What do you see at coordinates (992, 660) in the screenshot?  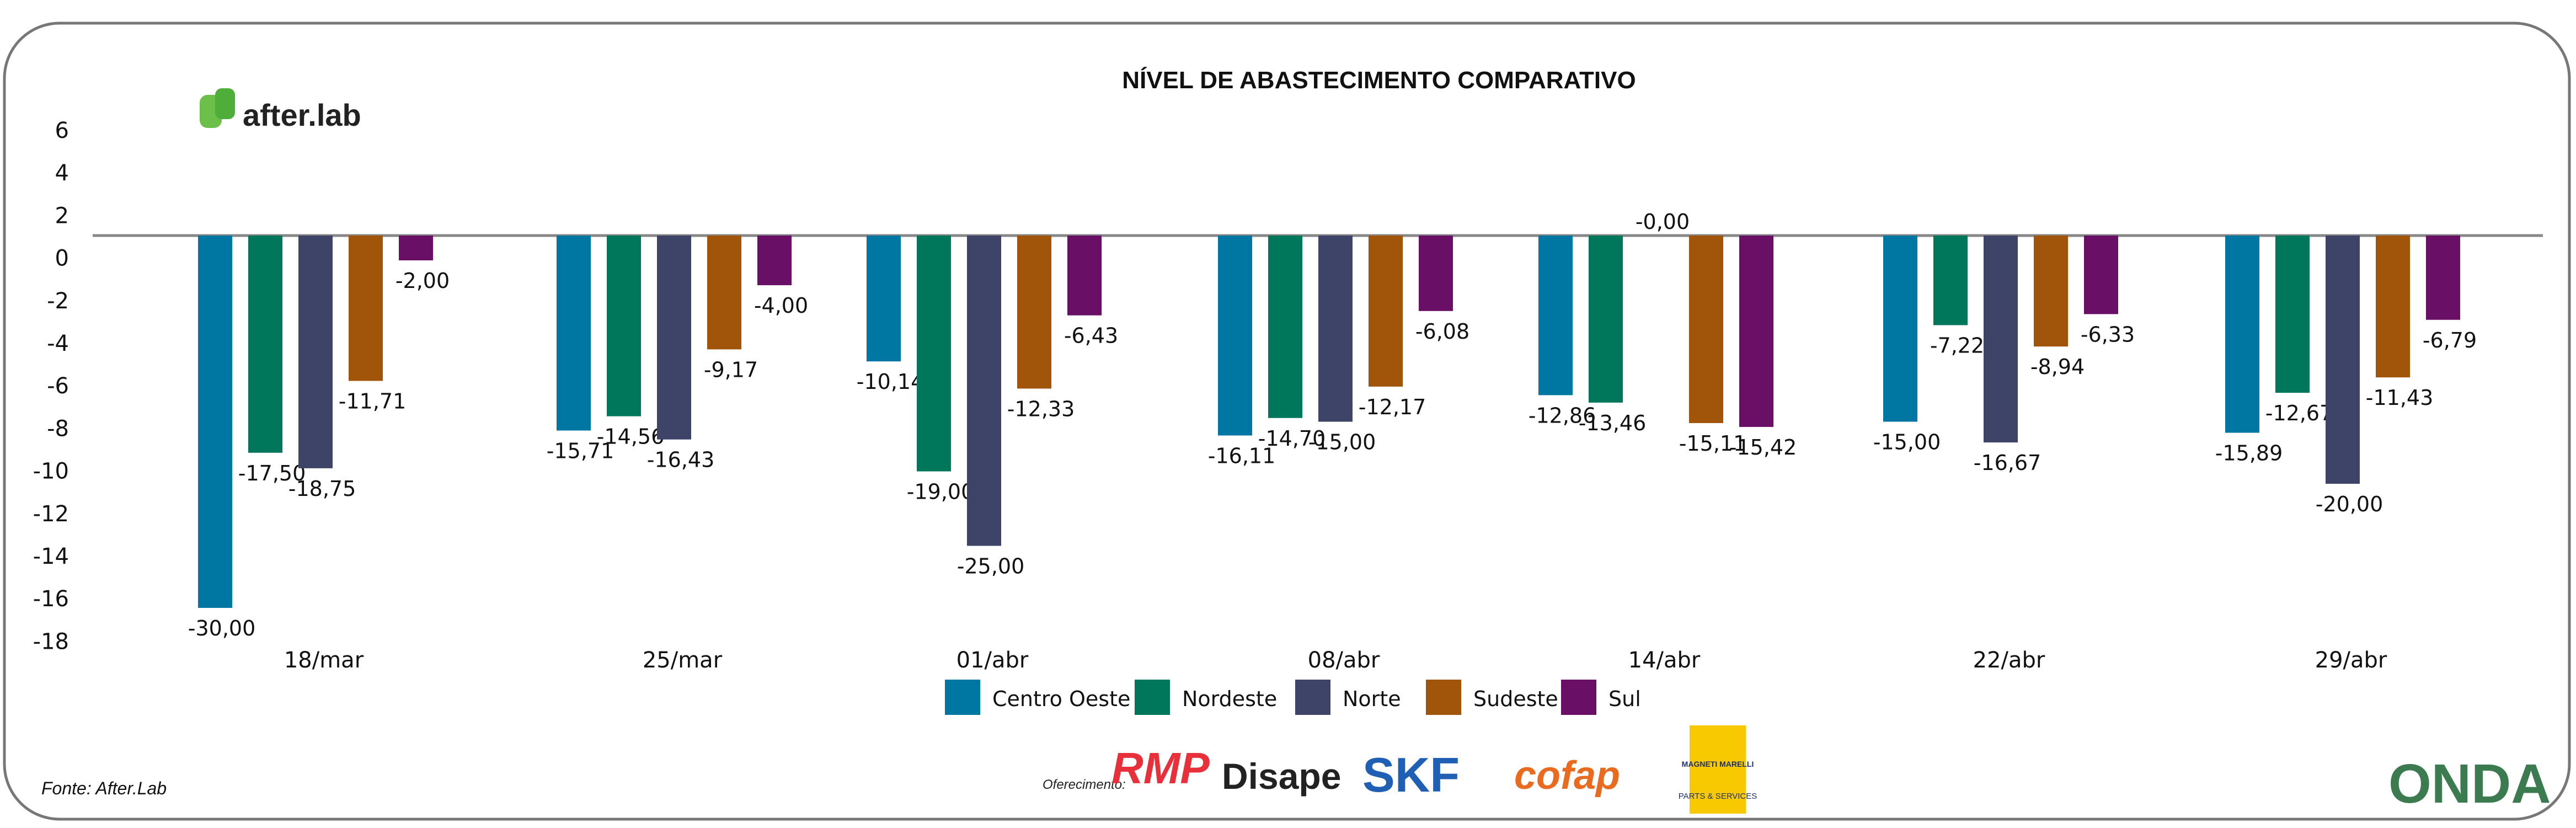 I see `x-tick-label: 01/abr` at bounding box center [992, 660].